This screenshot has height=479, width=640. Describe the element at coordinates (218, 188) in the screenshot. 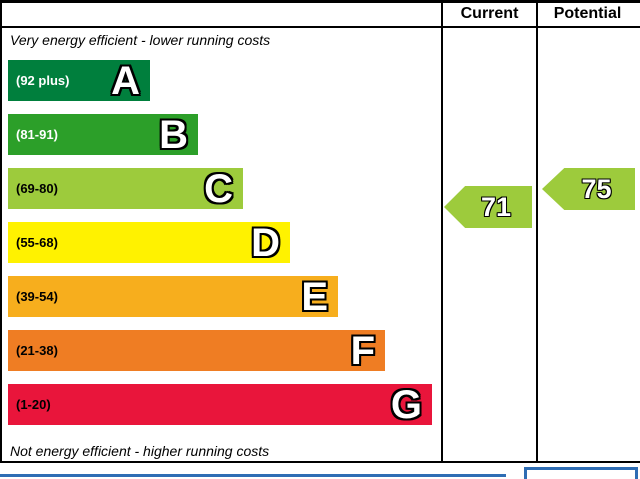

I see `band-letter-c: C` at that location.